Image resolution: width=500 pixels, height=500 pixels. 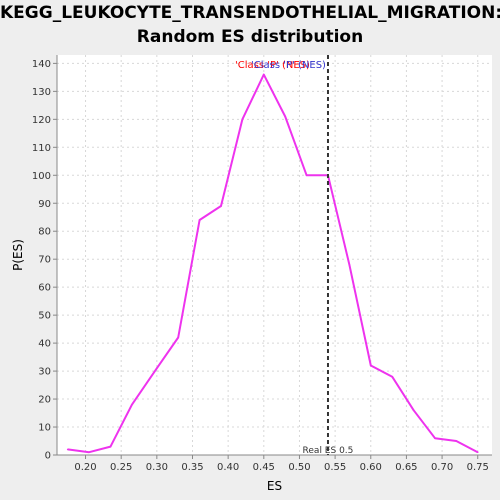 I want to click on y-tick-label: 10, so click(x=44, y=428).